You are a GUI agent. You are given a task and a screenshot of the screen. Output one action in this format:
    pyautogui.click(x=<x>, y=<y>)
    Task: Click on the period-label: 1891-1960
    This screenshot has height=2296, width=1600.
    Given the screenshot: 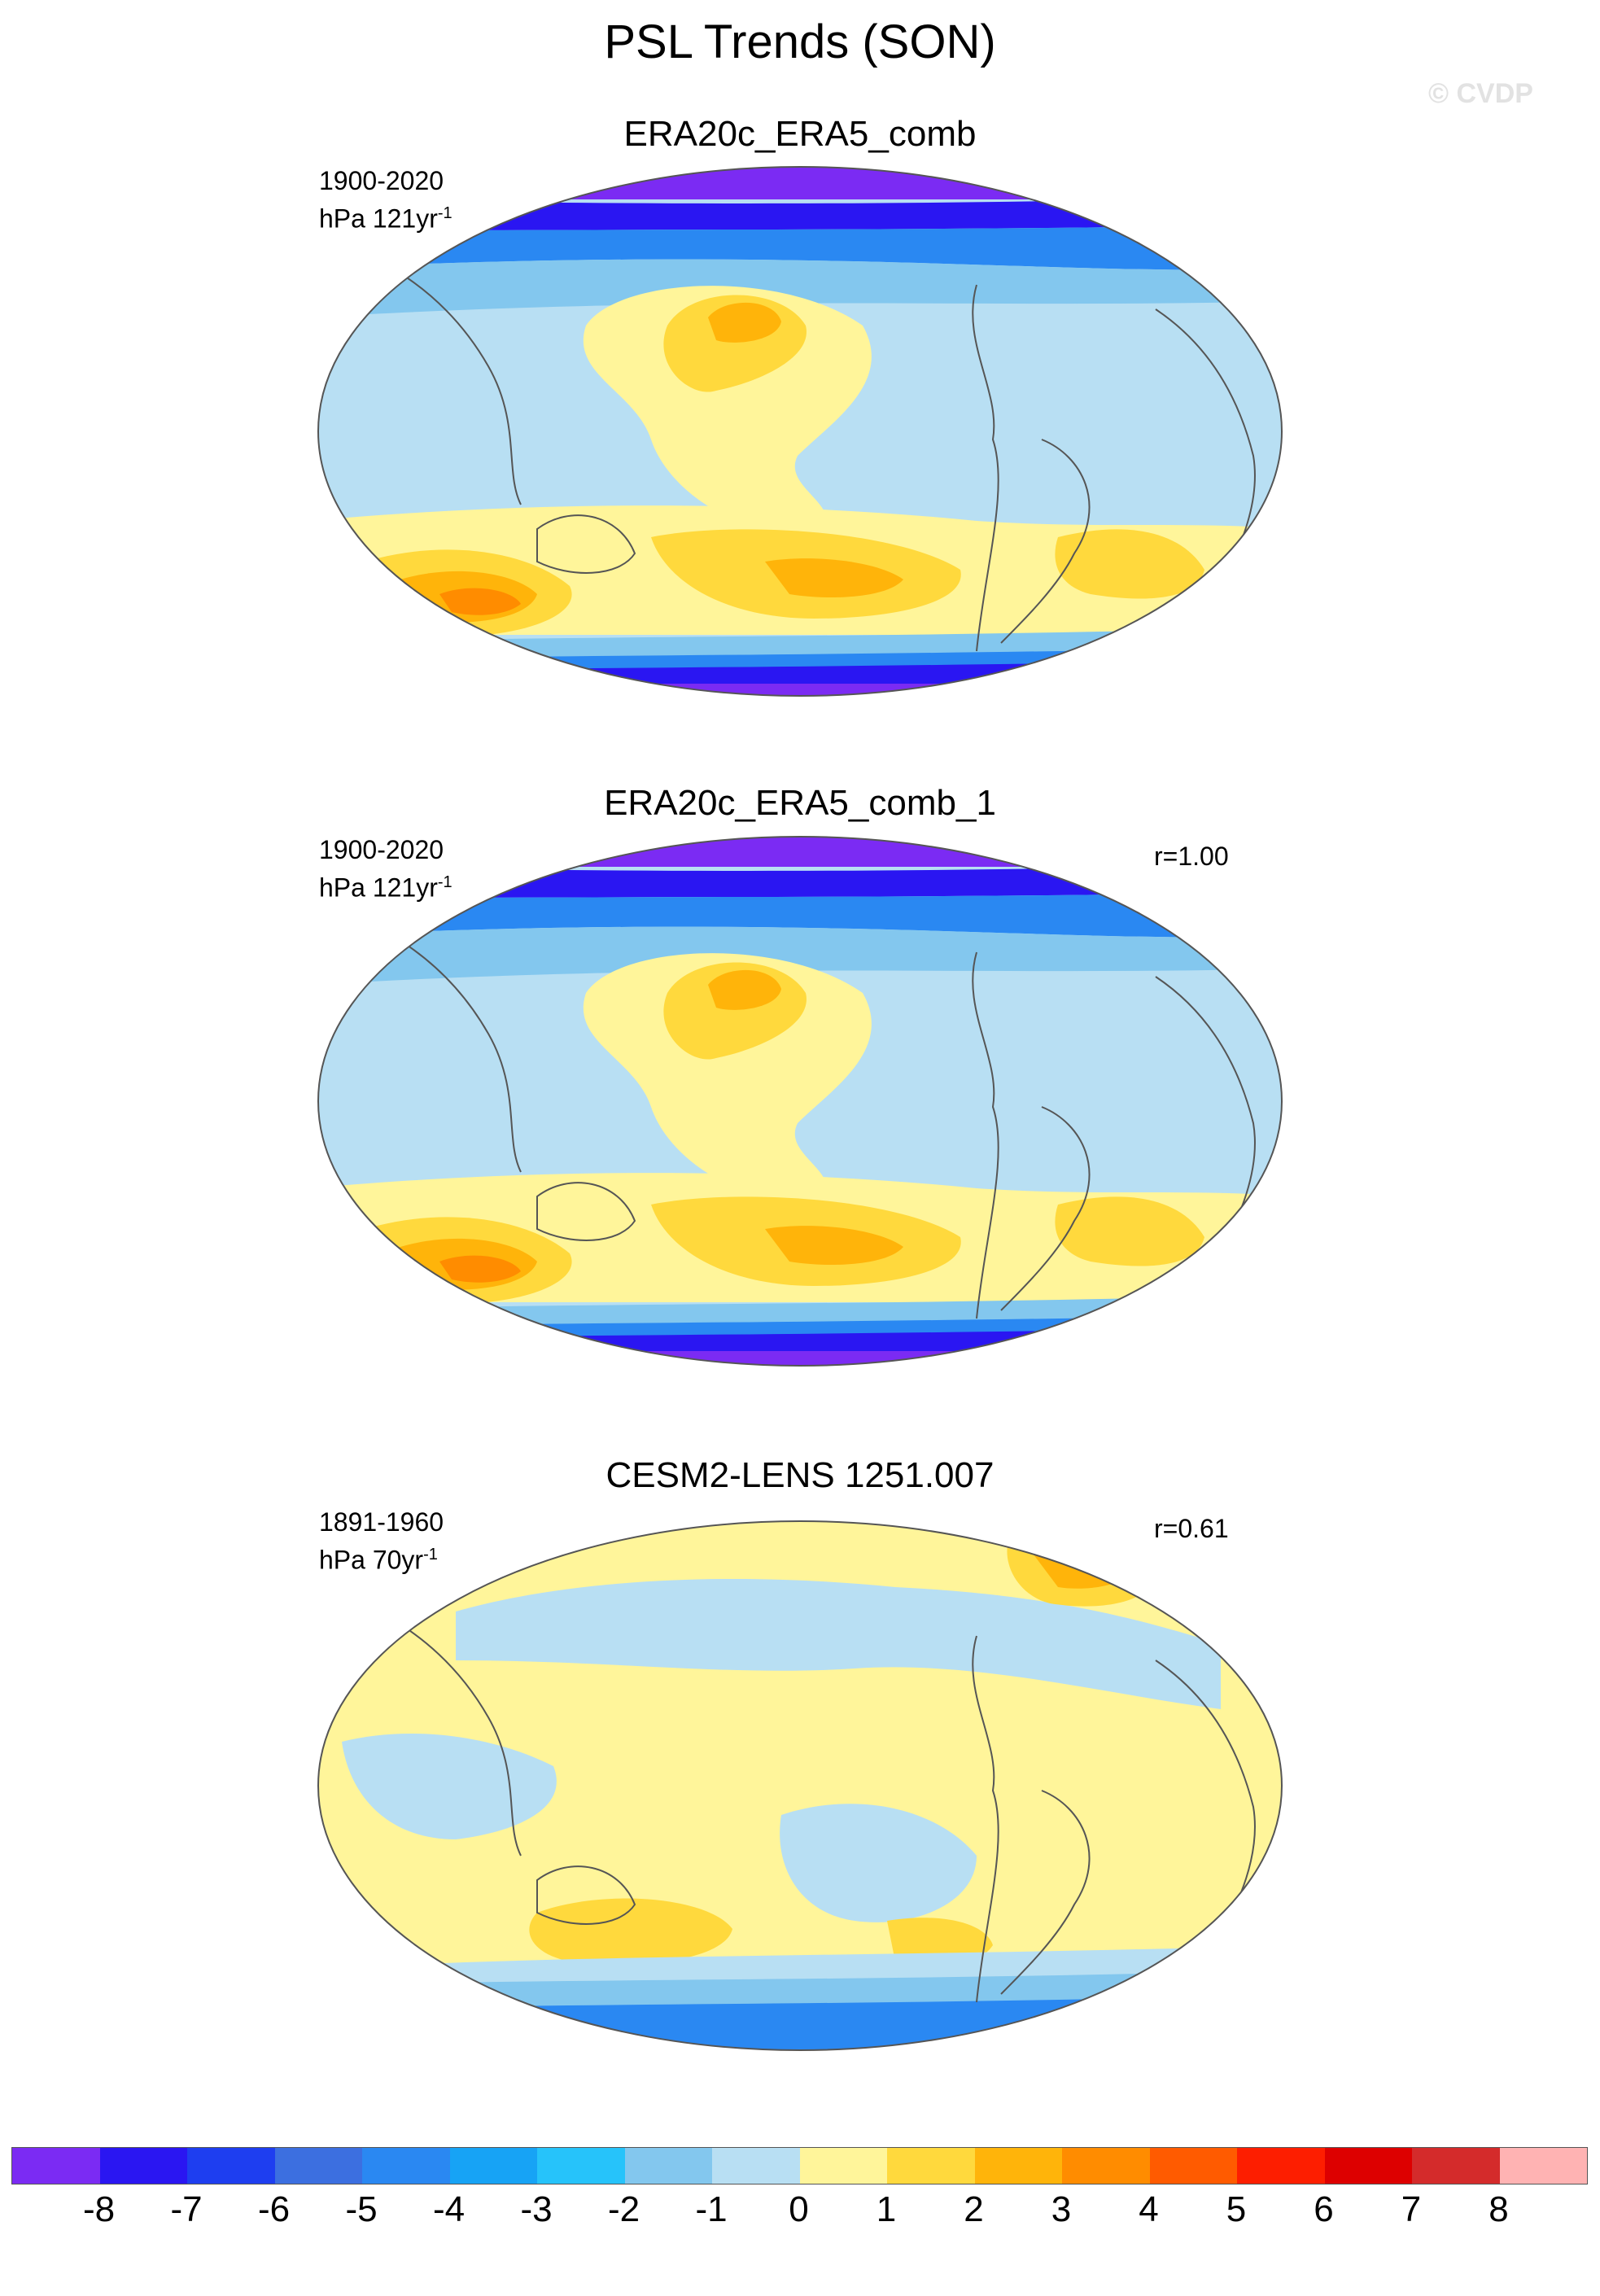 What is the action you would take?
    pyautogui.click(x=381, y=1522)
    